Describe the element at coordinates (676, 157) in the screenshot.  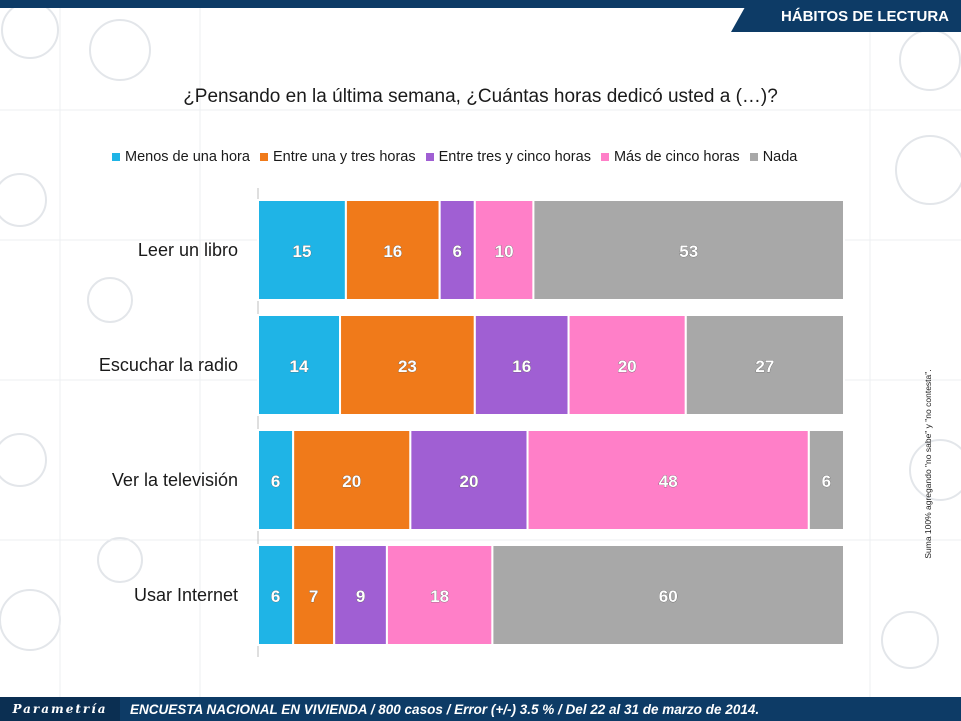
I see `legend-label: Más de cinco horas` at that location.